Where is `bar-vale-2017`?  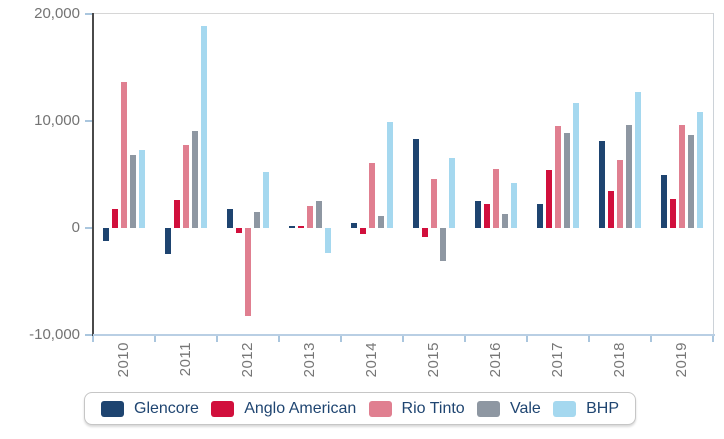
bar-vale-2017 is located at coordinates (567, 180).